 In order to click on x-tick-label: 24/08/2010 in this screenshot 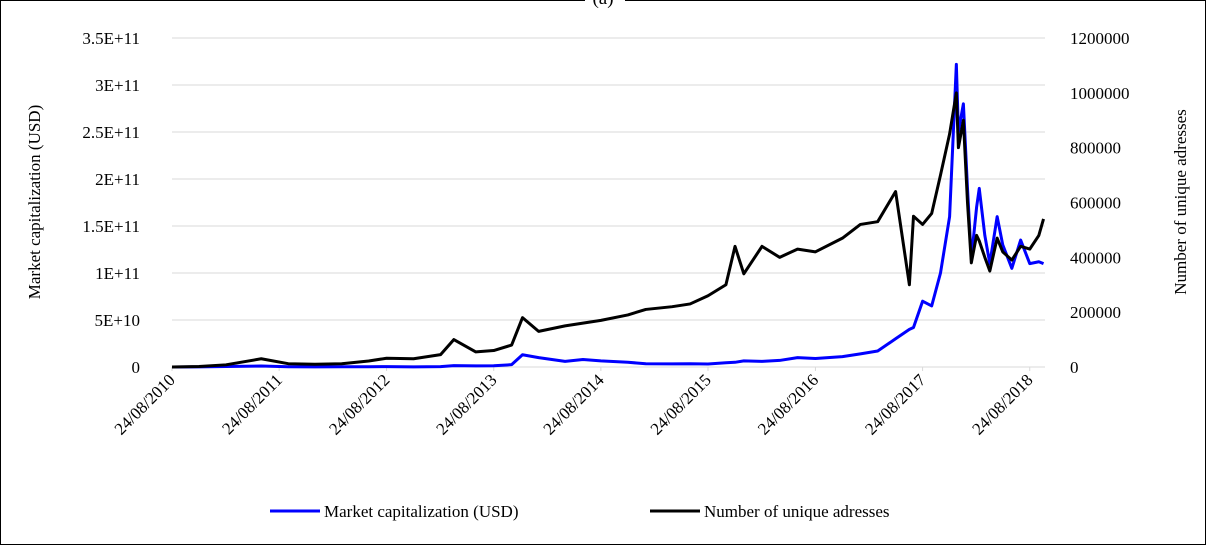, I will do `click(145, 404)`.